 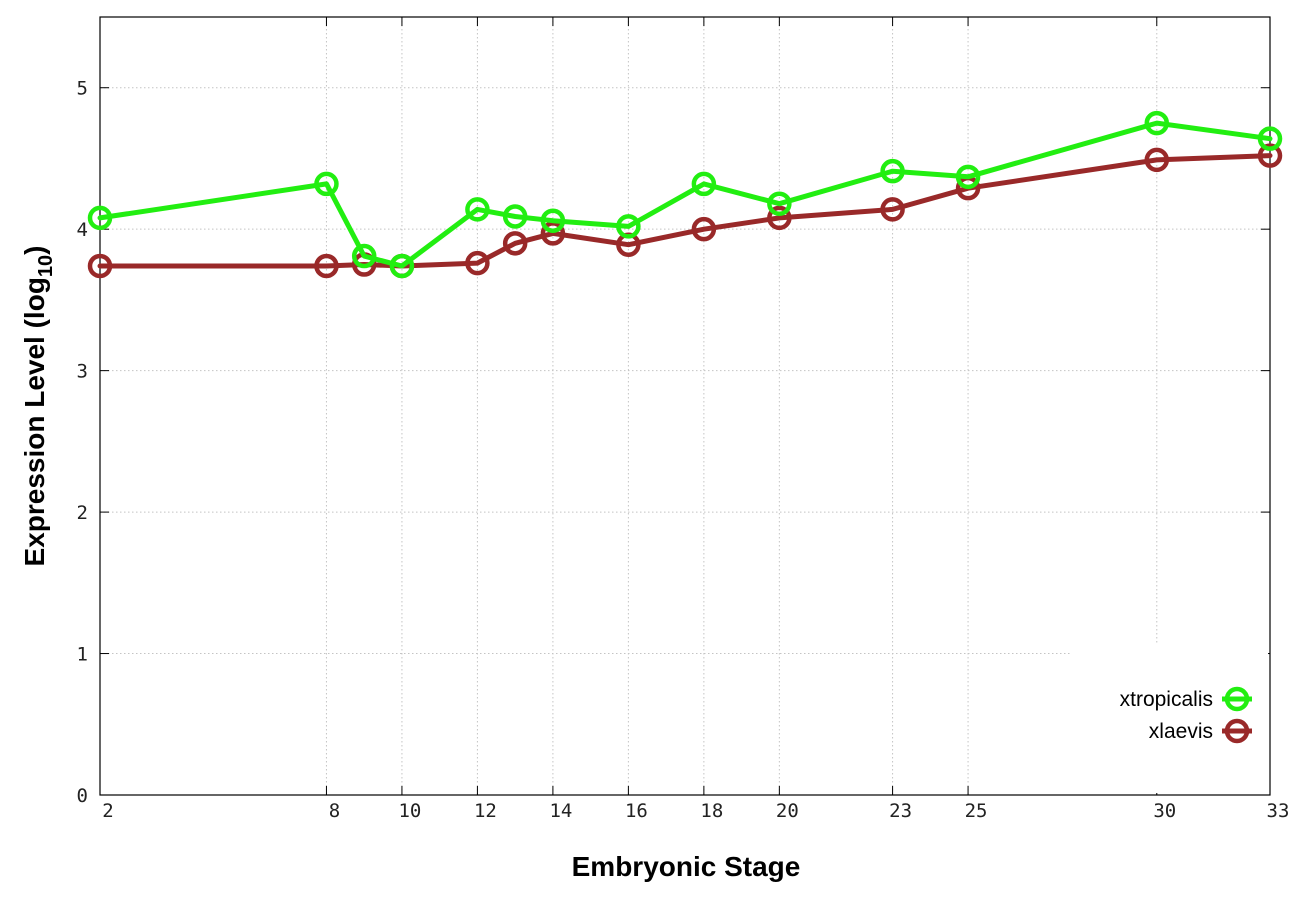 I want to click on x-tick-label: 20, so click(x=787, y=811).